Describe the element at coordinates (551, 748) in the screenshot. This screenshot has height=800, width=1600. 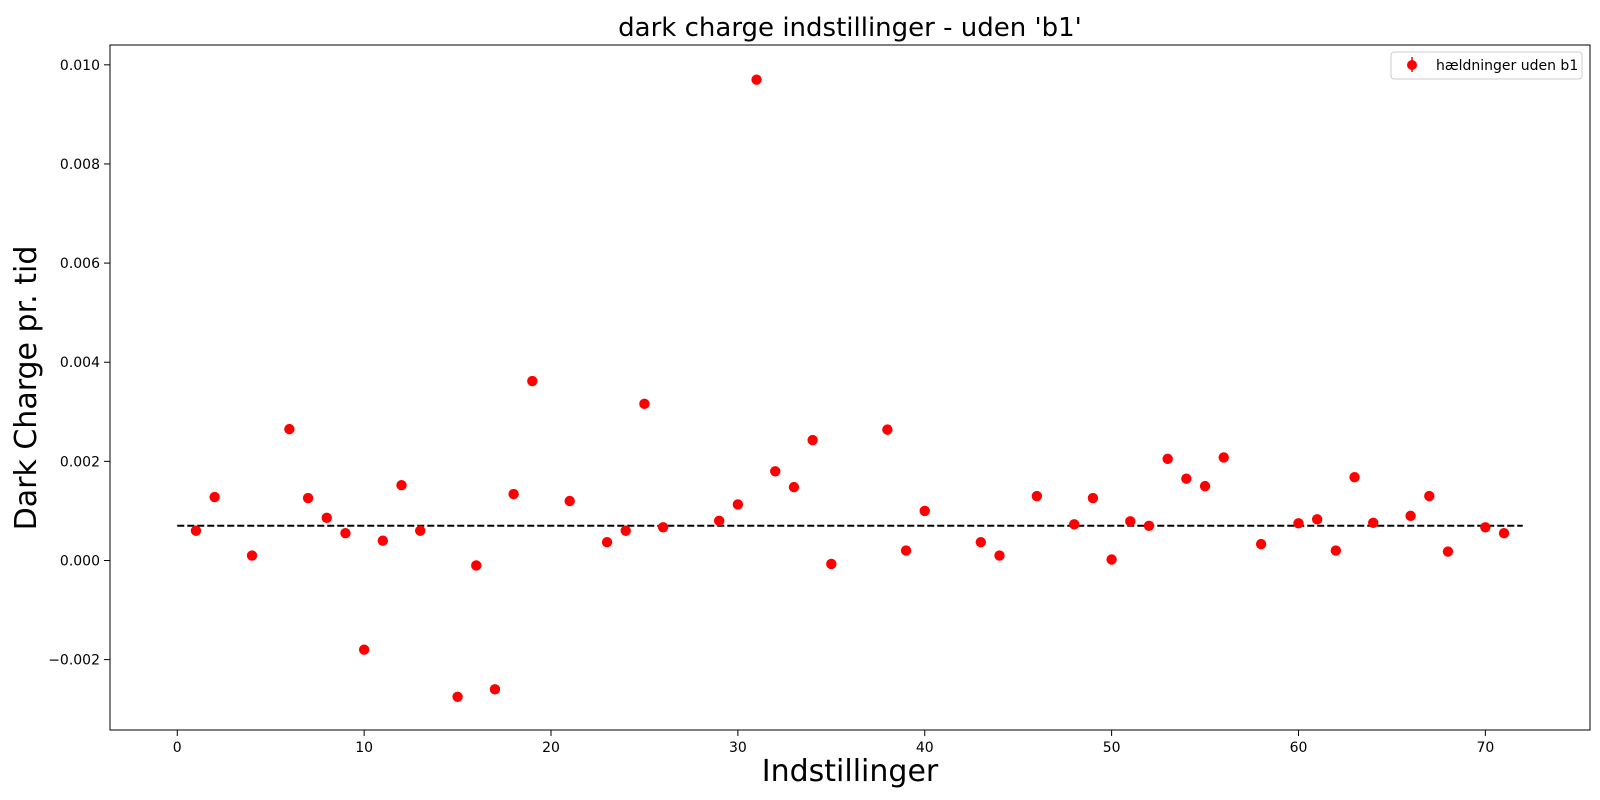
I see `x-tick-label: 20` at that location.